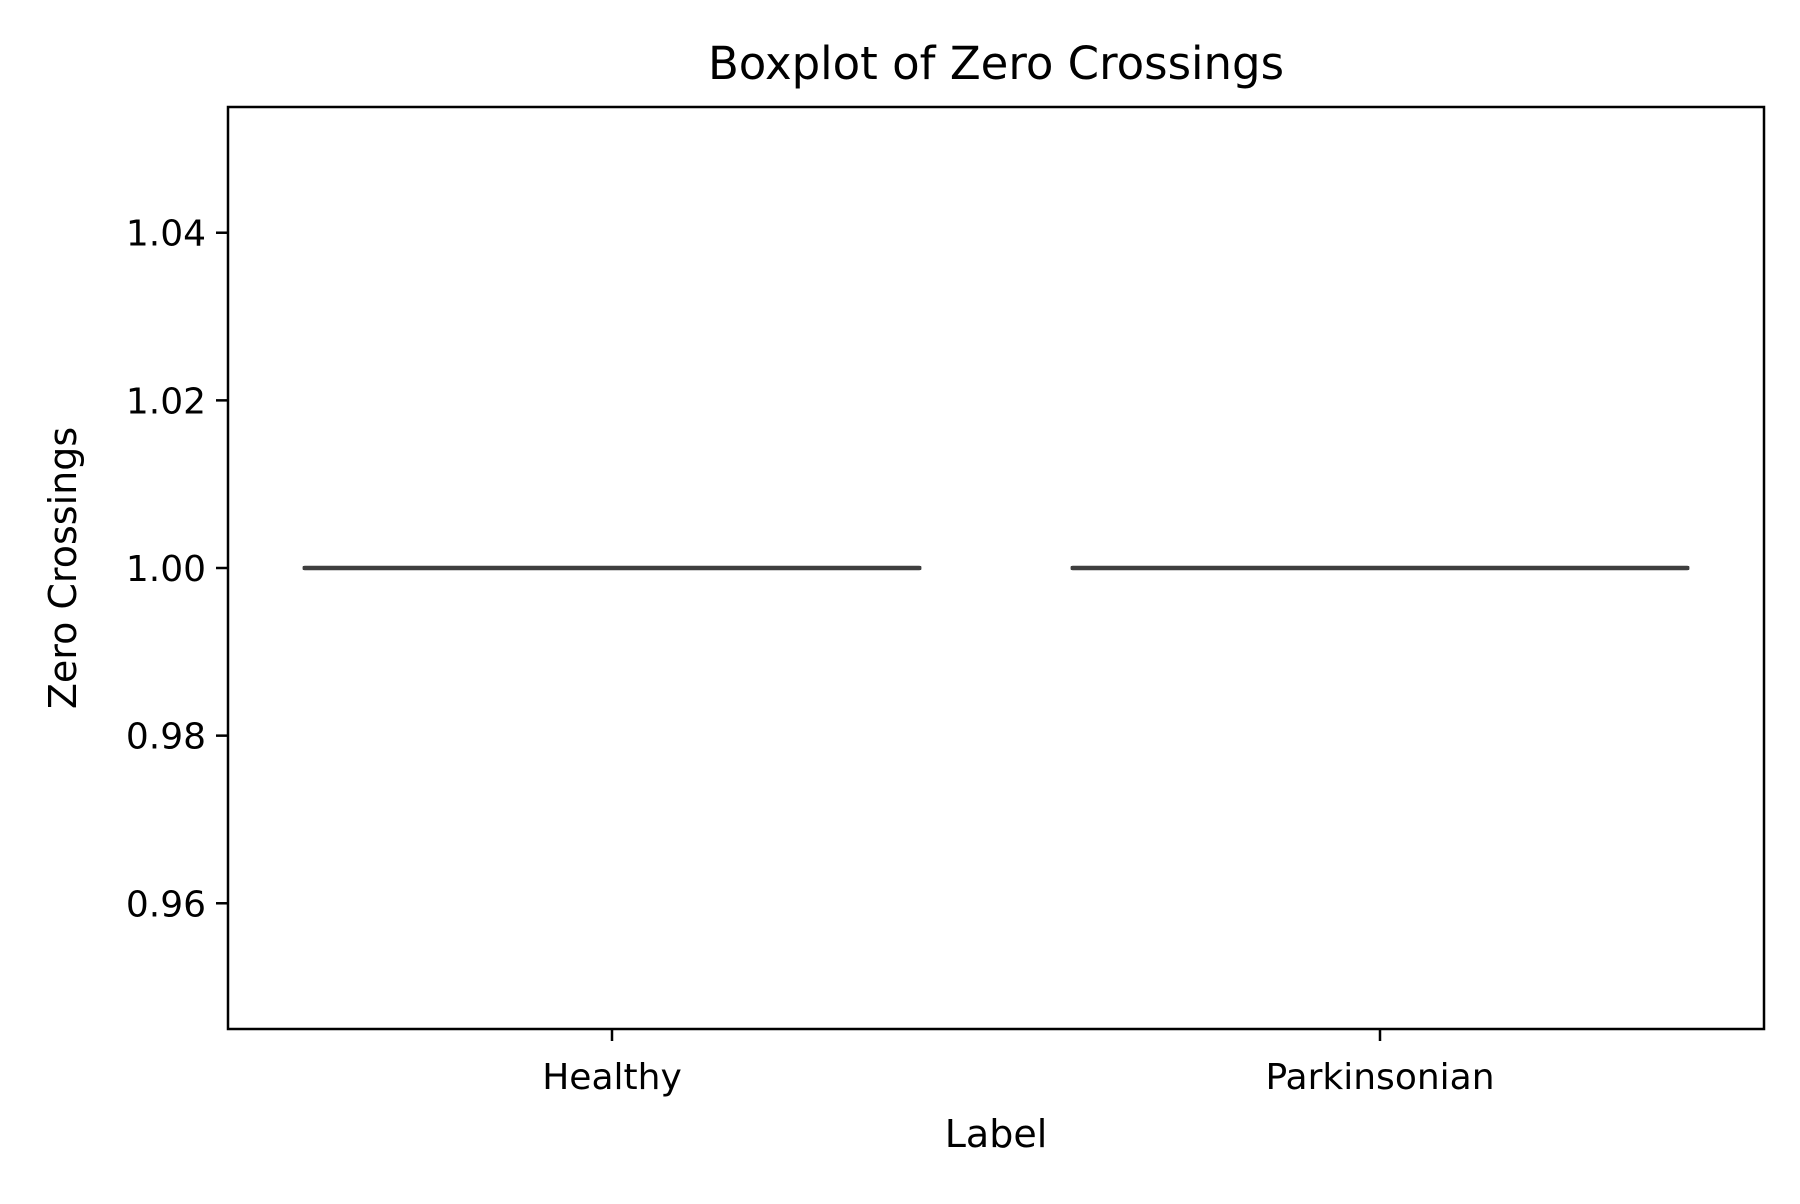  Describe the element at coordinates (612, 1077) in the screenshot. I see `x-tick-label: Healthy` at that location.